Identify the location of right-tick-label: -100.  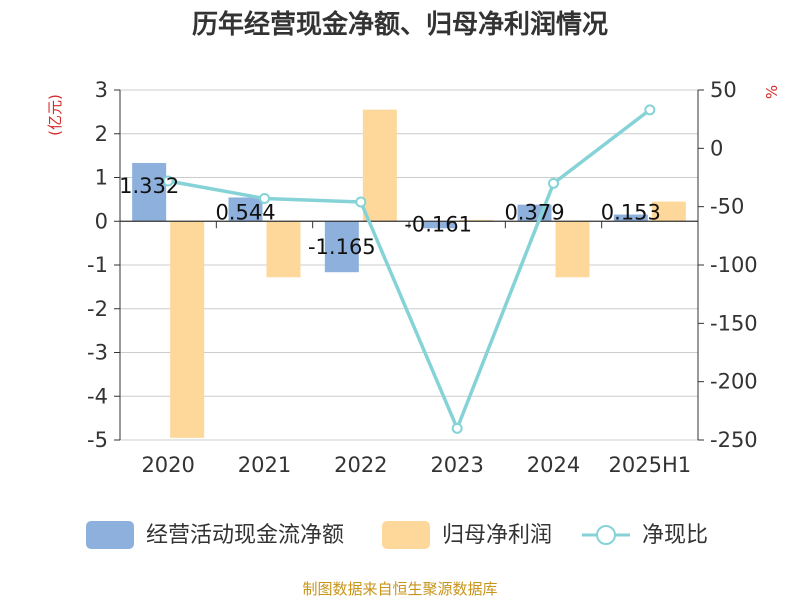
(734, 265).